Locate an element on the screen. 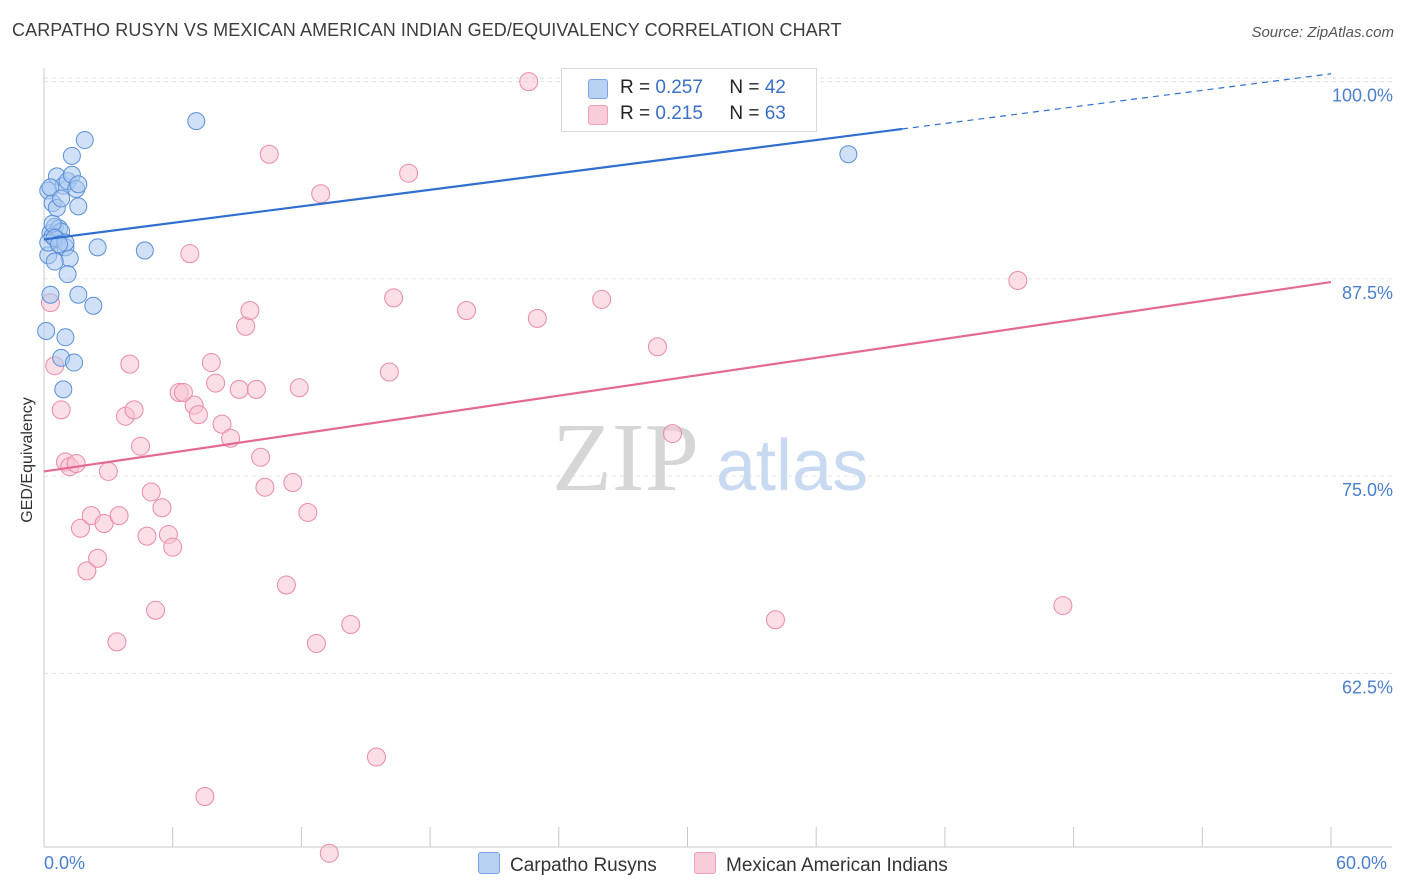  legend-swatch-blue is located at coordinates (489, 863).